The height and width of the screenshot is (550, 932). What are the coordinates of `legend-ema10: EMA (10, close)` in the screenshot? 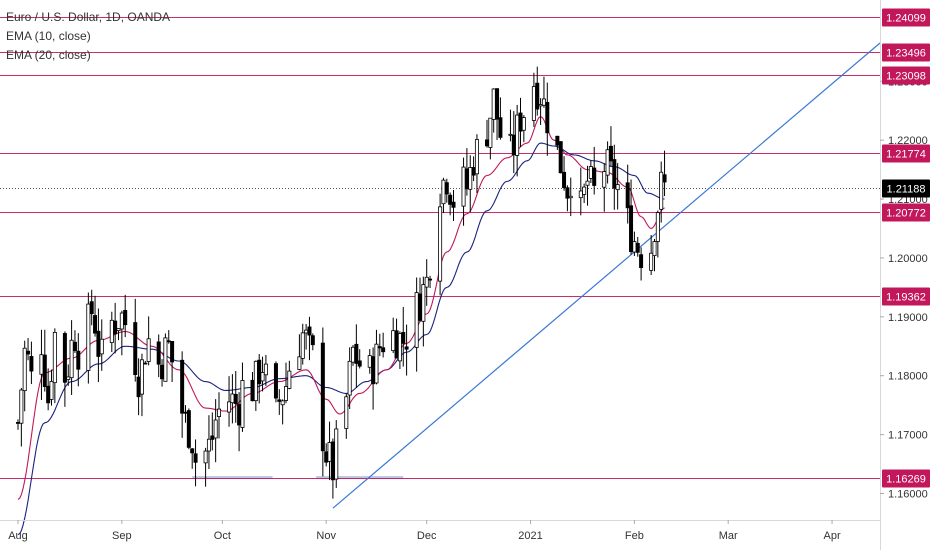 It's located at (48, 36).